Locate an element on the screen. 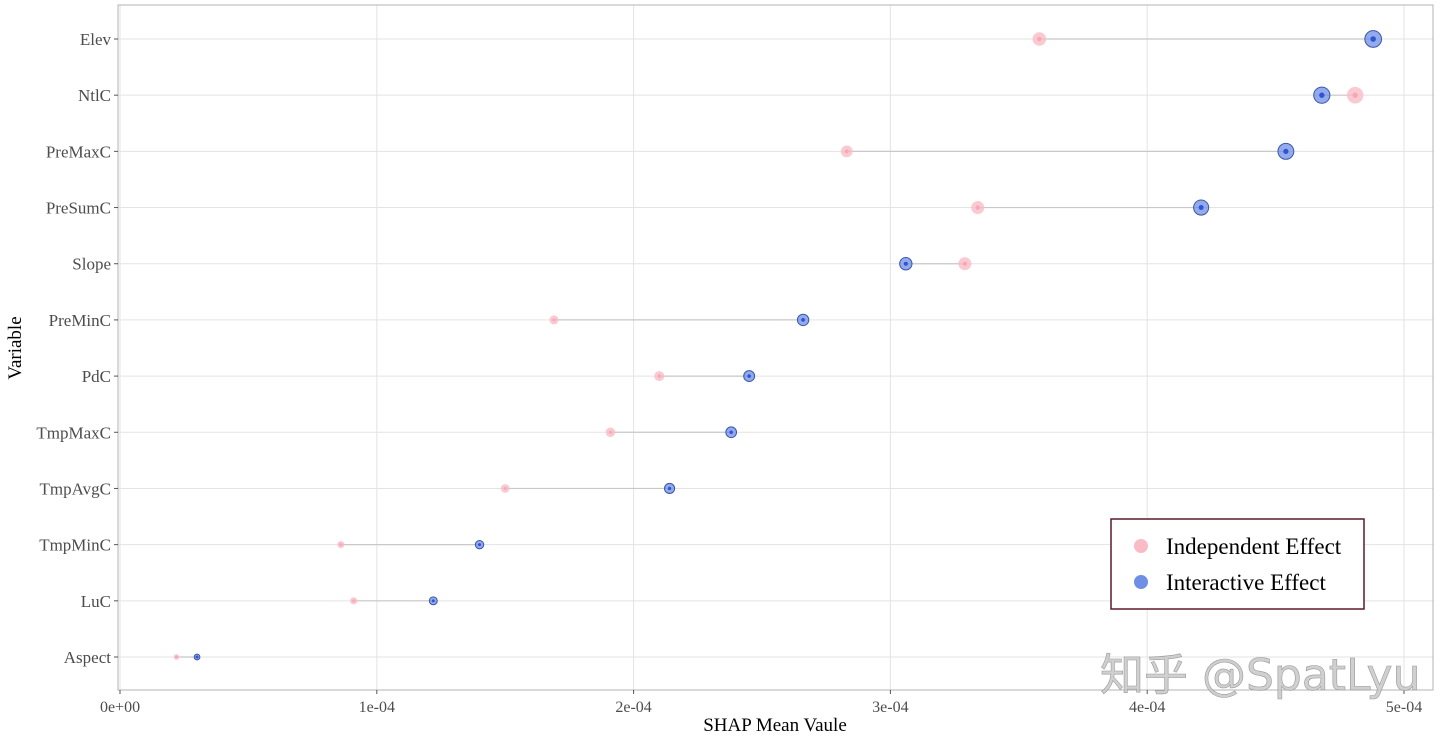 This screenshot has width=1440, height=742. x-tick-label: 4e-04 is located at coordinates (1147, 707).